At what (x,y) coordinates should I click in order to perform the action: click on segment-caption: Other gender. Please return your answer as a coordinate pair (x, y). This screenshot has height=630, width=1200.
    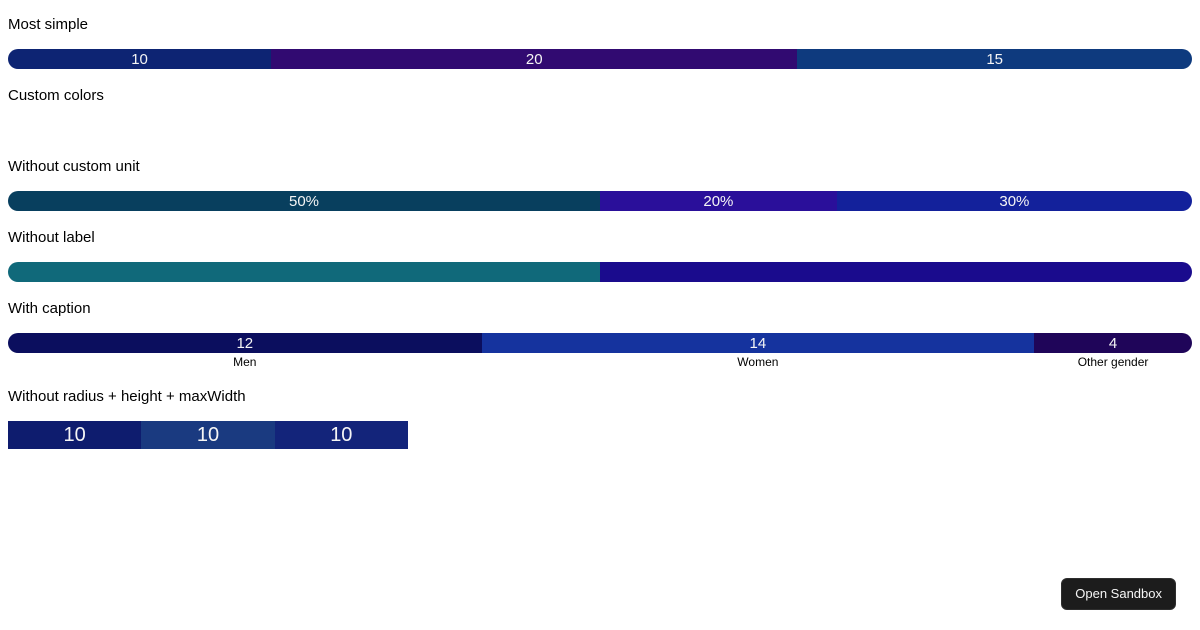
    Looking at the image, I should click on (1113, 362).